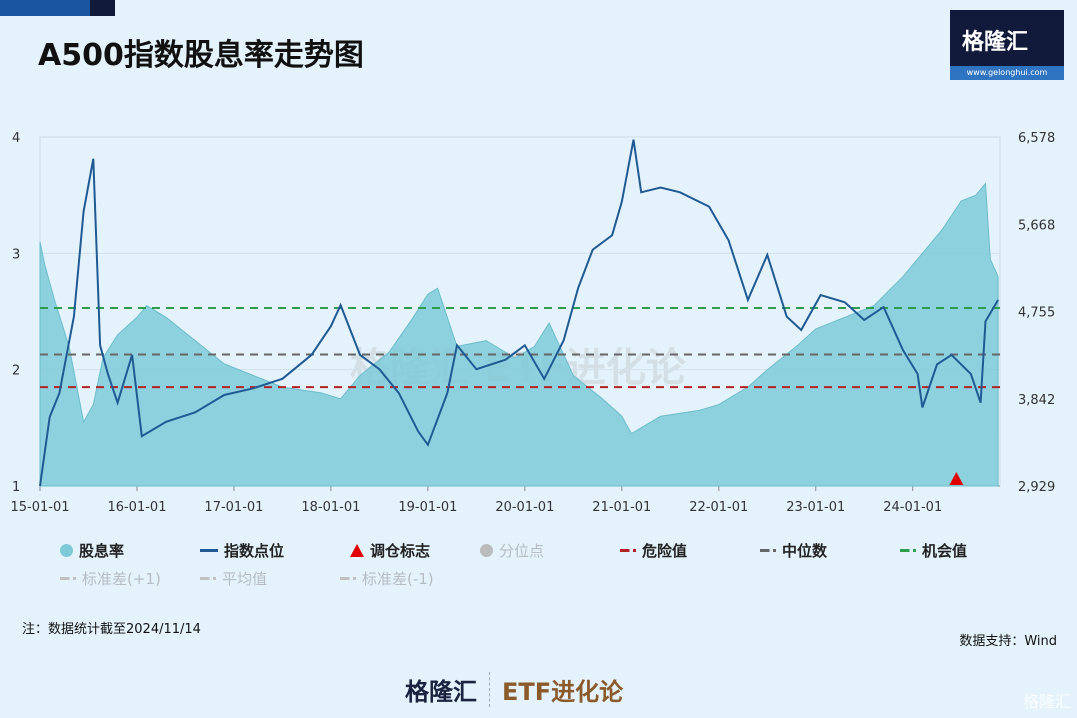 The width and height of the screenshot is (1077, 718). Describe the element at coordinates (621, 507) in the screenshot. I see `x-tick-label: 21-01-01` at that location.